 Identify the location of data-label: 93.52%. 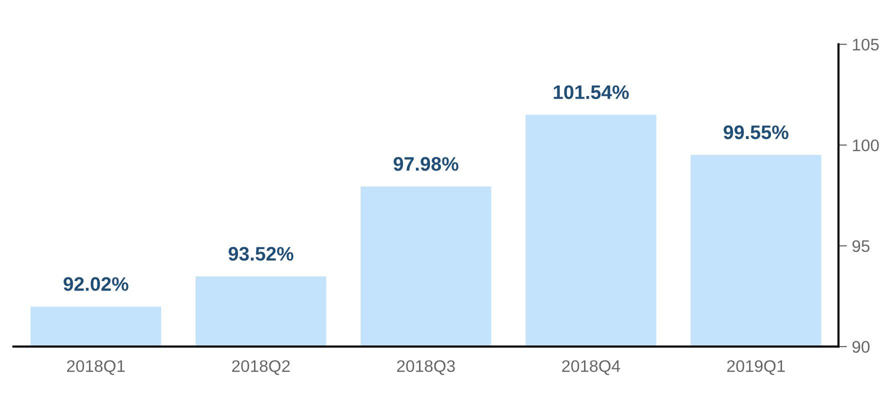
(261, 253).